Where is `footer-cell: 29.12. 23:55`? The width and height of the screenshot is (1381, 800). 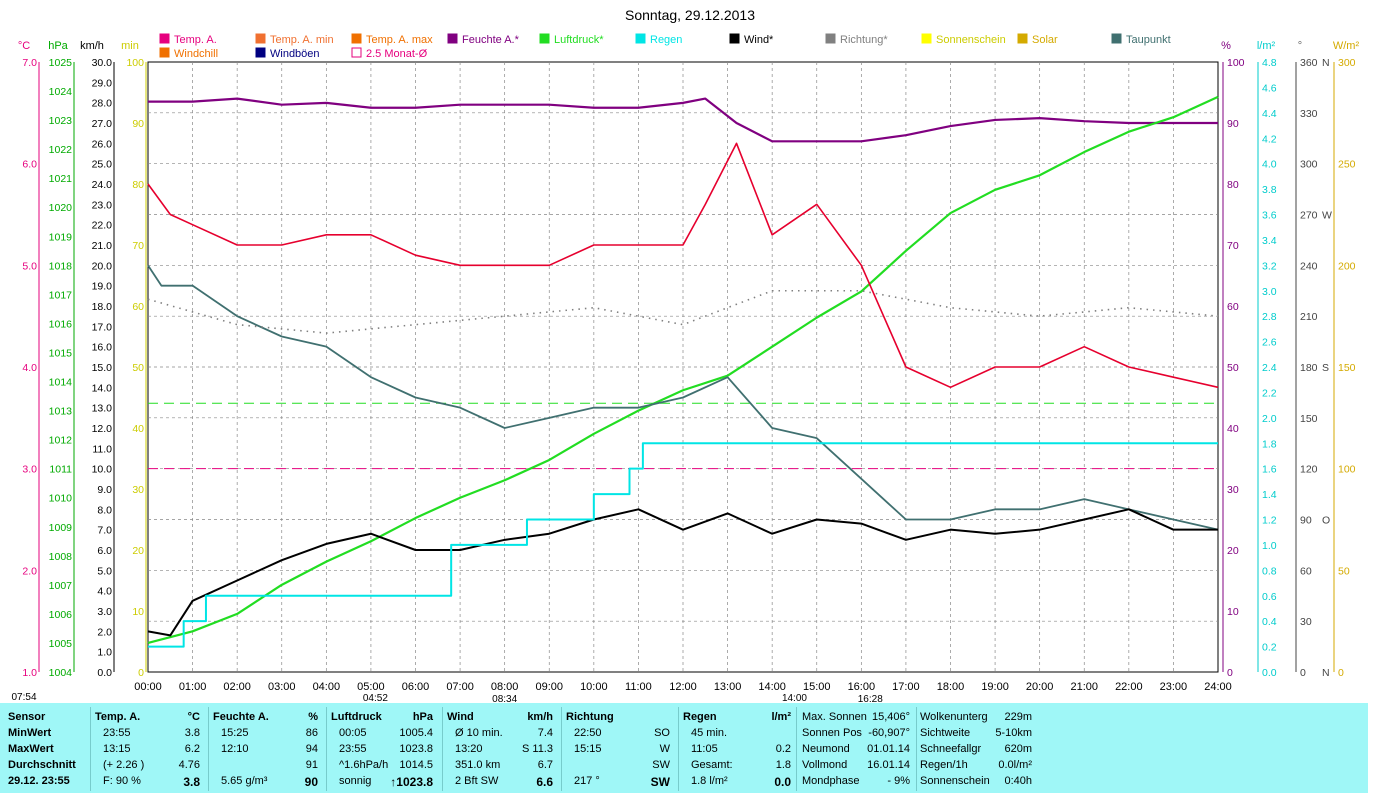 footer-cell: 29.12. 23:55 is located at coordinates (39, 781).